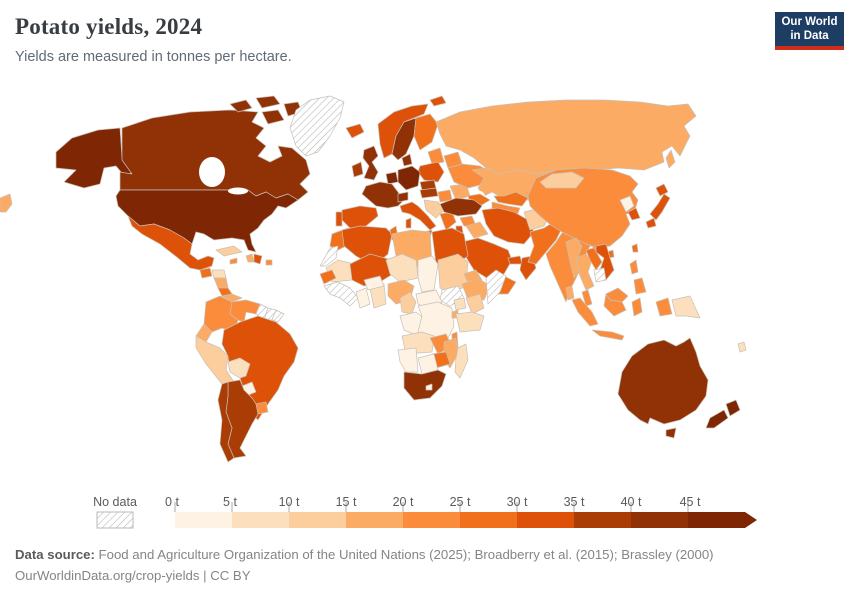  I want to click on country-philippines-luzon, so click(634, 267).